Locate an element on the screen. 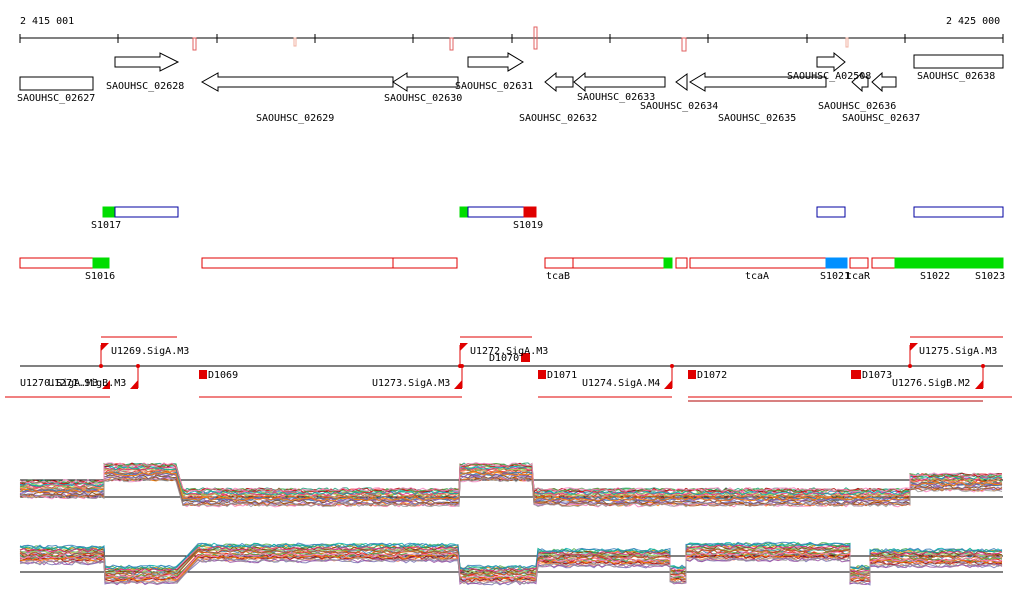  gene-label: SAOUHSC_02632 is located at coordinates (558, 118).